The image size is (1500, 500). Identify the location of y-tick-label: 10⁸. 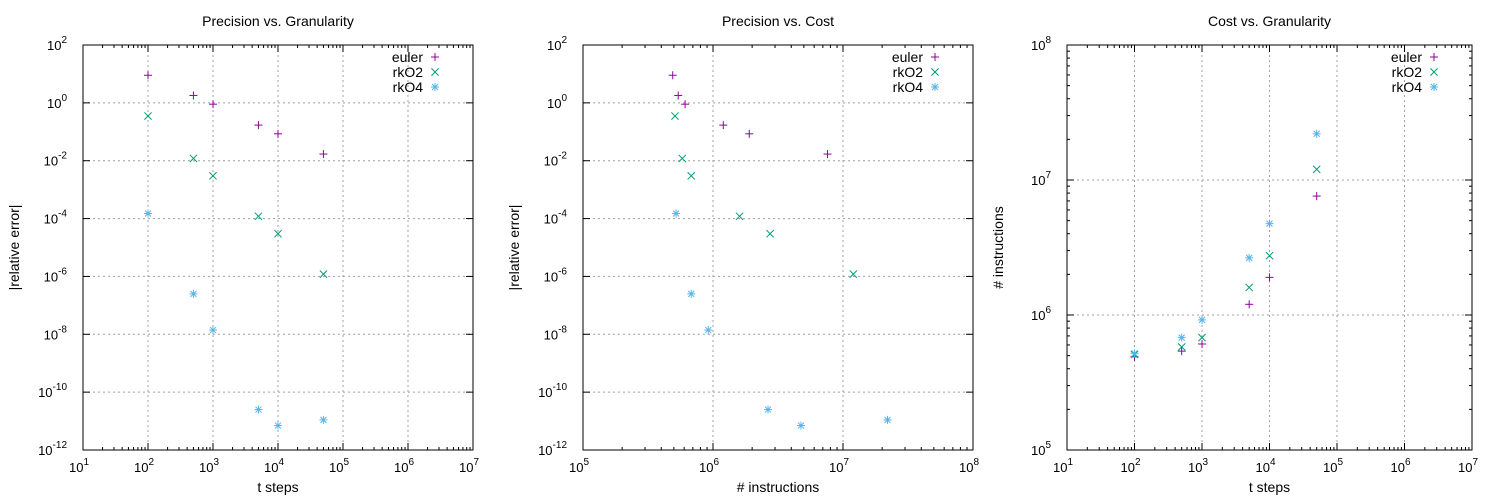
(1041, 44).